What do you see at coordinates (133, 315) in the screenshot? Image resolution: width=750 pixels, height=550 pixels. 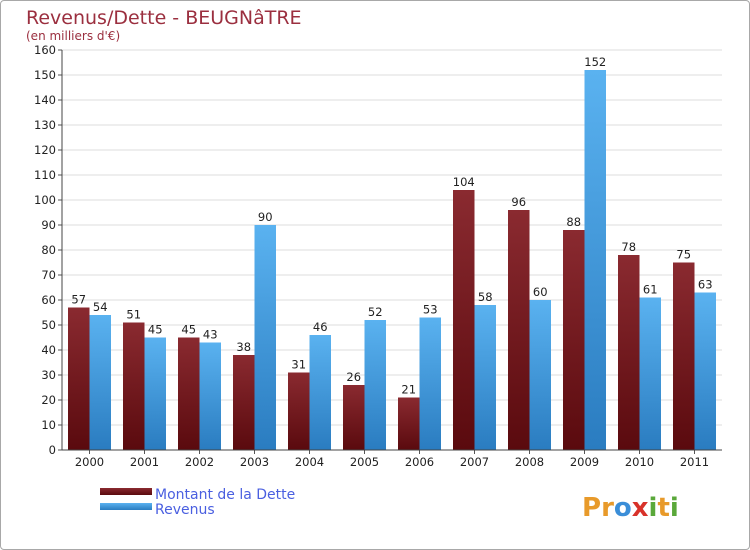 I see `value-label-dette: 51` at bounding box center [133, 315].